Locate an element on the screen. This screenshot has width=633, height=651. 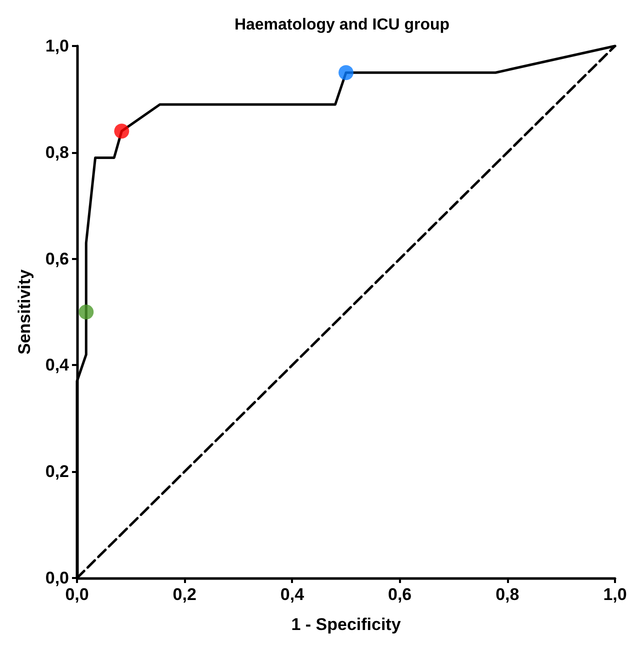
x-tick-label: 0,6 is located at coordinates (400, 594).